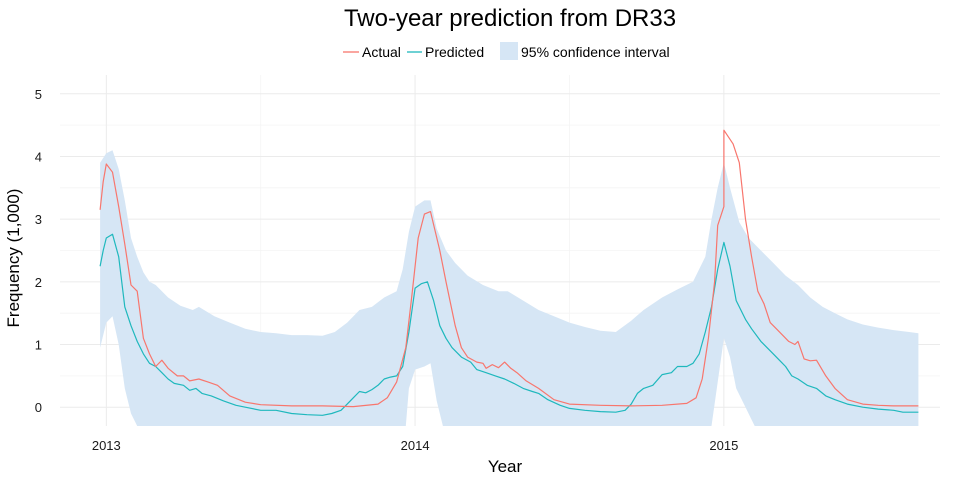 The image size is (960, 480). What do you see at coordinates (38, 94) in the screenshot?
I see `y-tick-label: 5` at bounding box center [38, 94].